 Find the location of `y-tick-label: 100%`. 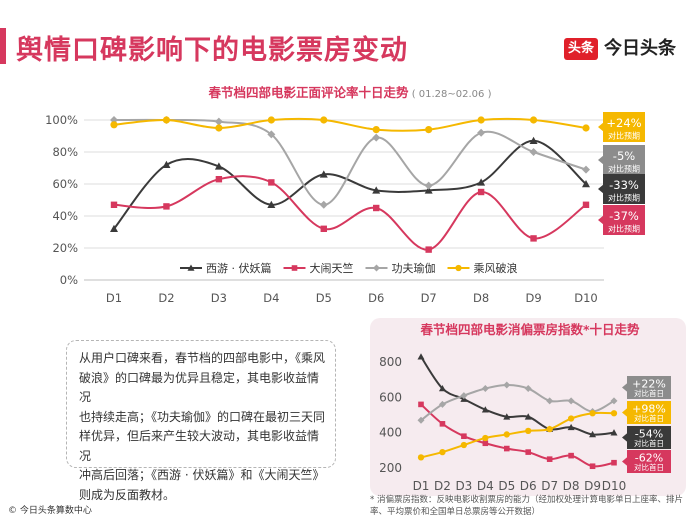

y-tick-label: 100% is located at coordinates (61, 120).